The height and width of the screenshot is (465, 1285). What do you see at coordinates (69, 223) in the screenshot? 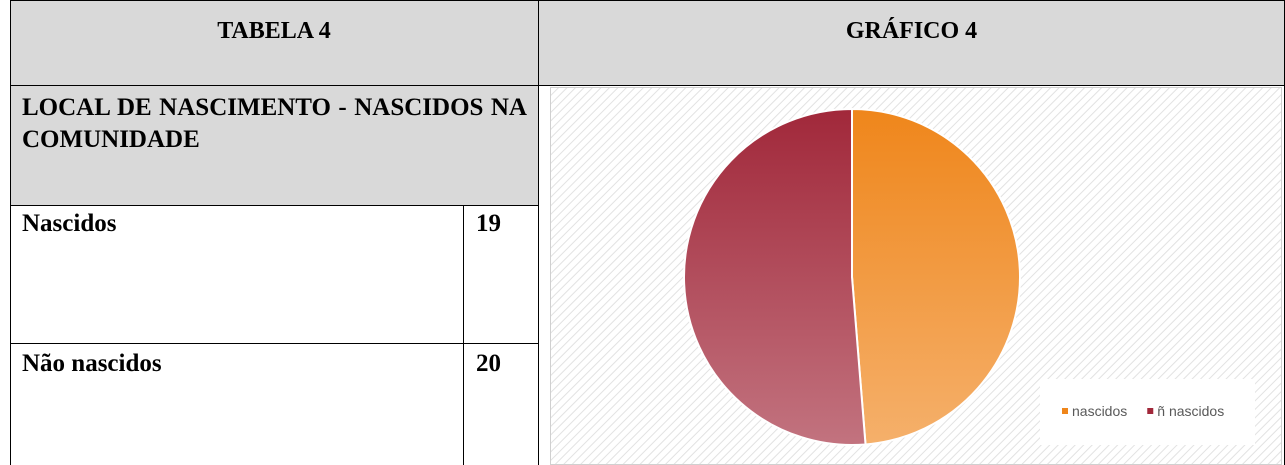
I see `row-label: Nascidos` at bounding box center [69, 223].